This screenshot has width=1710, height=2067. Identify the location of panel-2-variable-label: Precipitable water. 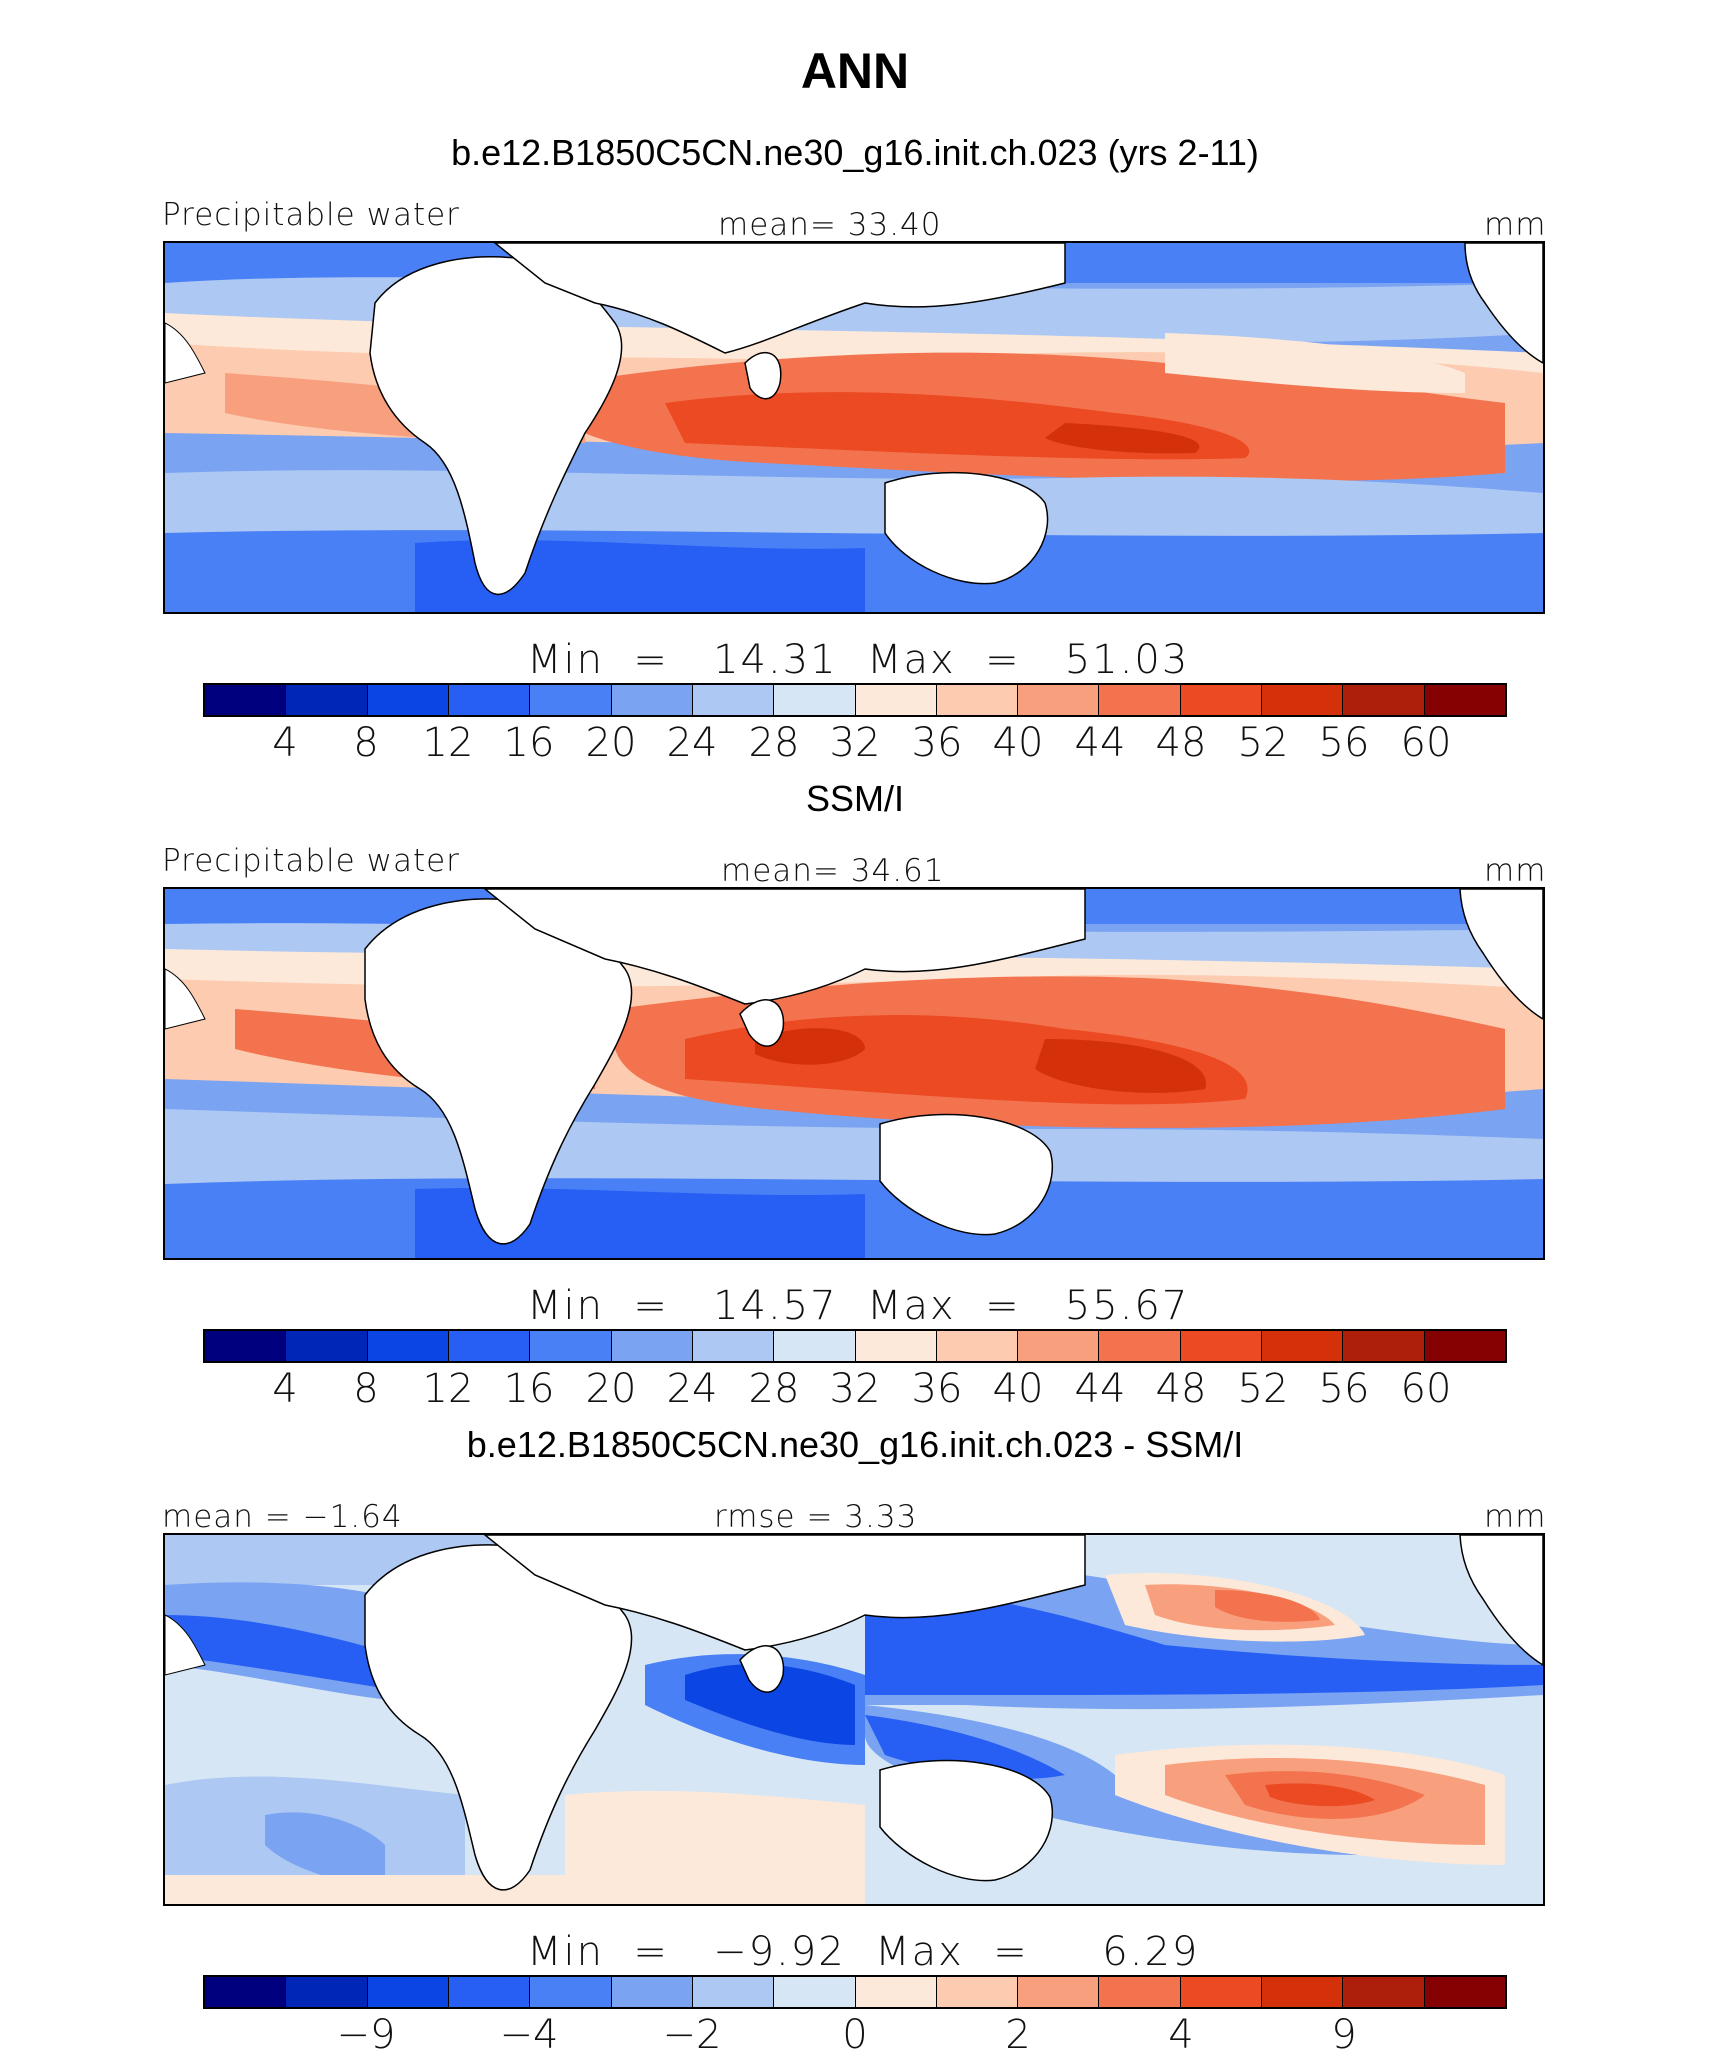
(311, 861).